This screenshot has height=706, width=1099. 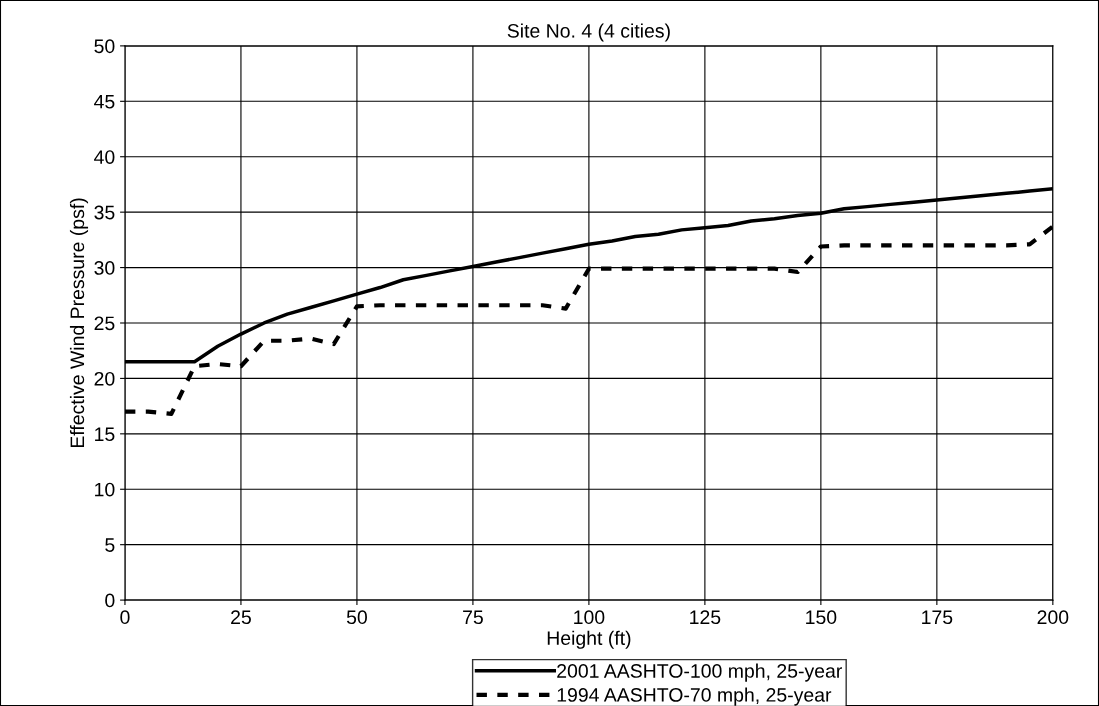 What do you see at coordinates (105, 489) in the screenshot?
I see `y-tick-label: 10` at bounding box center [105, 489].